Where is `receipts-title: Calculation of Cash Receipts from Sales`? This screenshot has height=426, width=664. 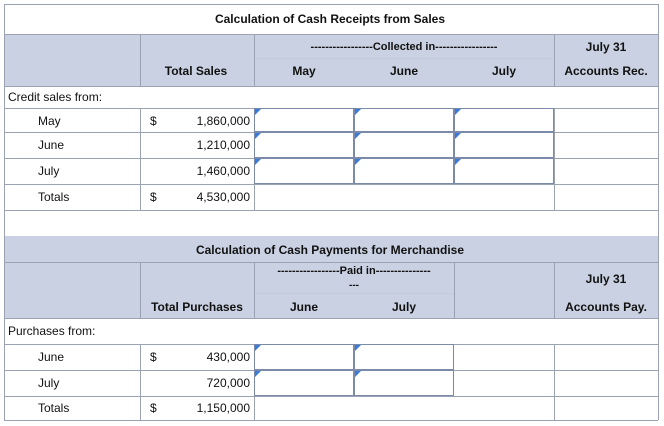 receipts-title: Calculation of Cash Receipts from Sales is located at coordinates (330, 19).